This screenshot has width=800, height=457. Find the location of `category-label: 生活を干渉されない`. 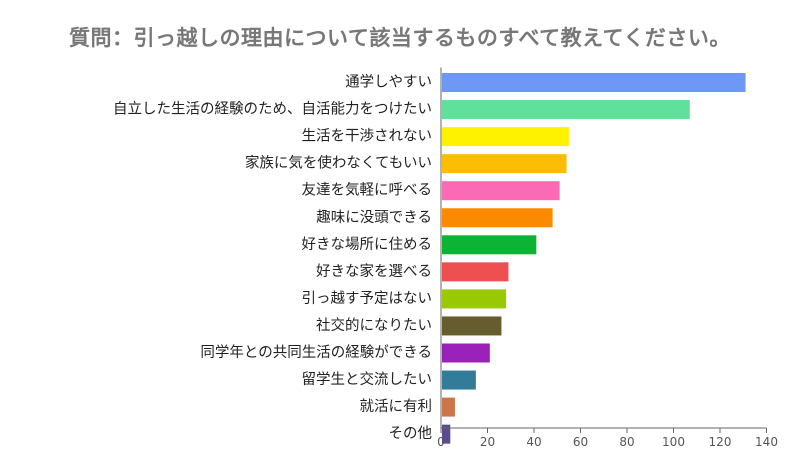

category-label: 生活を干渉されない is located at coordinates (367, 136).